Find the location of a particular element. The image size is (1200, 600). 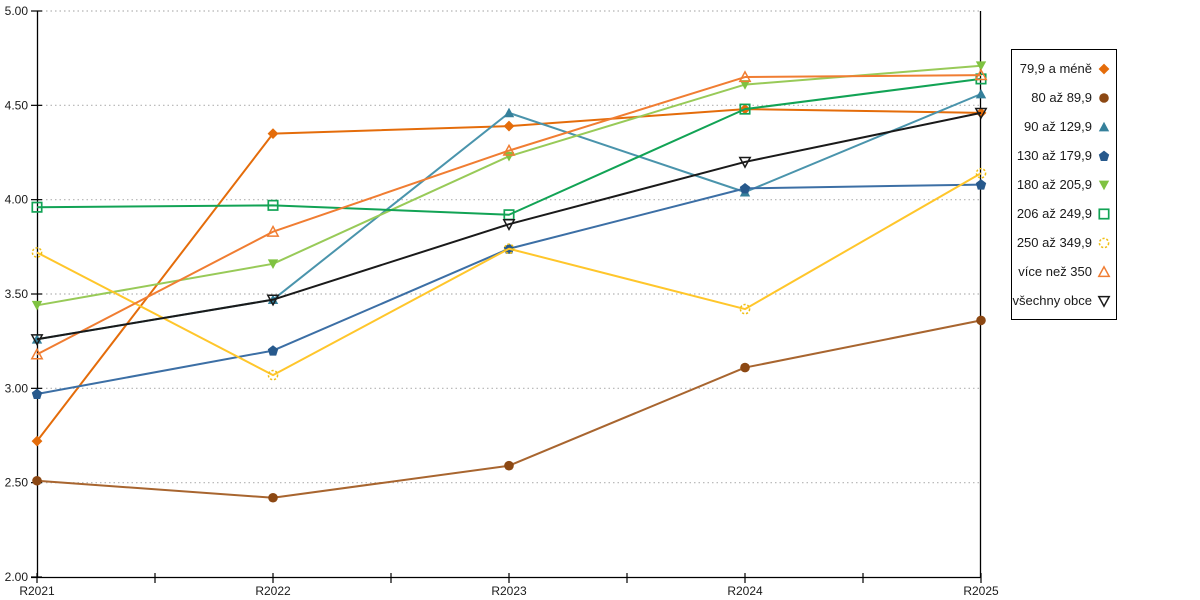

legend-label: 180 až 205,9 is located at coordinates (1054, 184).